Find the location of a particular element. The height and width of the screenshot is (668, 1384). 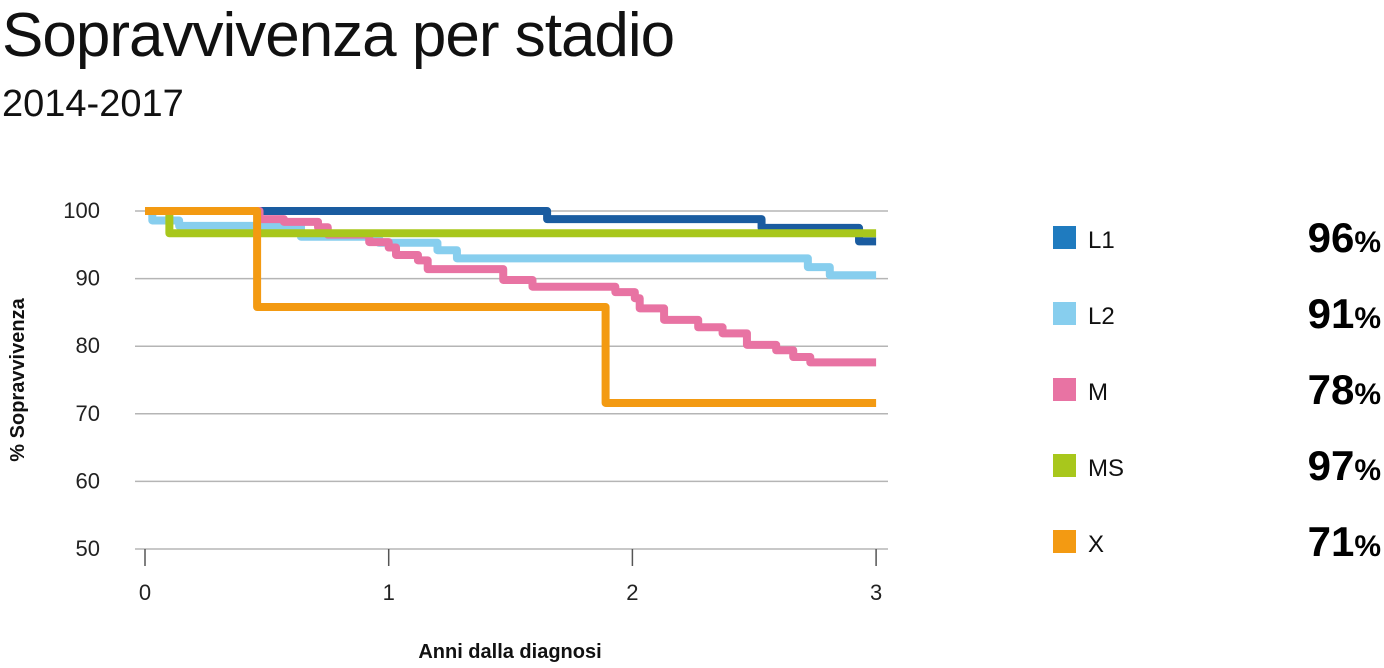

x-tick-label: 1 is located at coordinates (389, 592).